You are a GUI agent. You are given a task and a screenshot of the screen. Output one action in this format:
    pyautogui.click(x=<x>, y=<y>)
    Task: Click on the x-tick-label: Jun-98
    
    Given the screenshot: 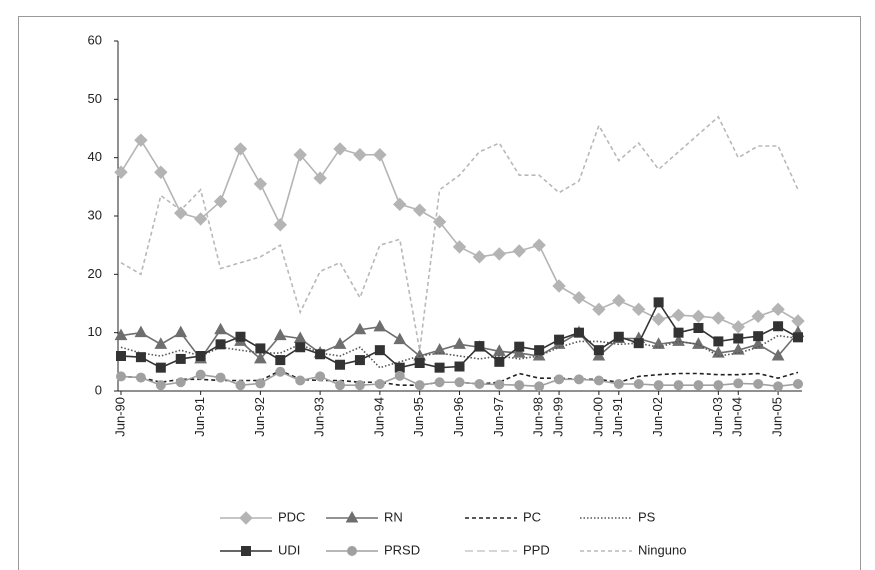 What is the action you would take?
    pyautogui.click(x=538, y=417)
    